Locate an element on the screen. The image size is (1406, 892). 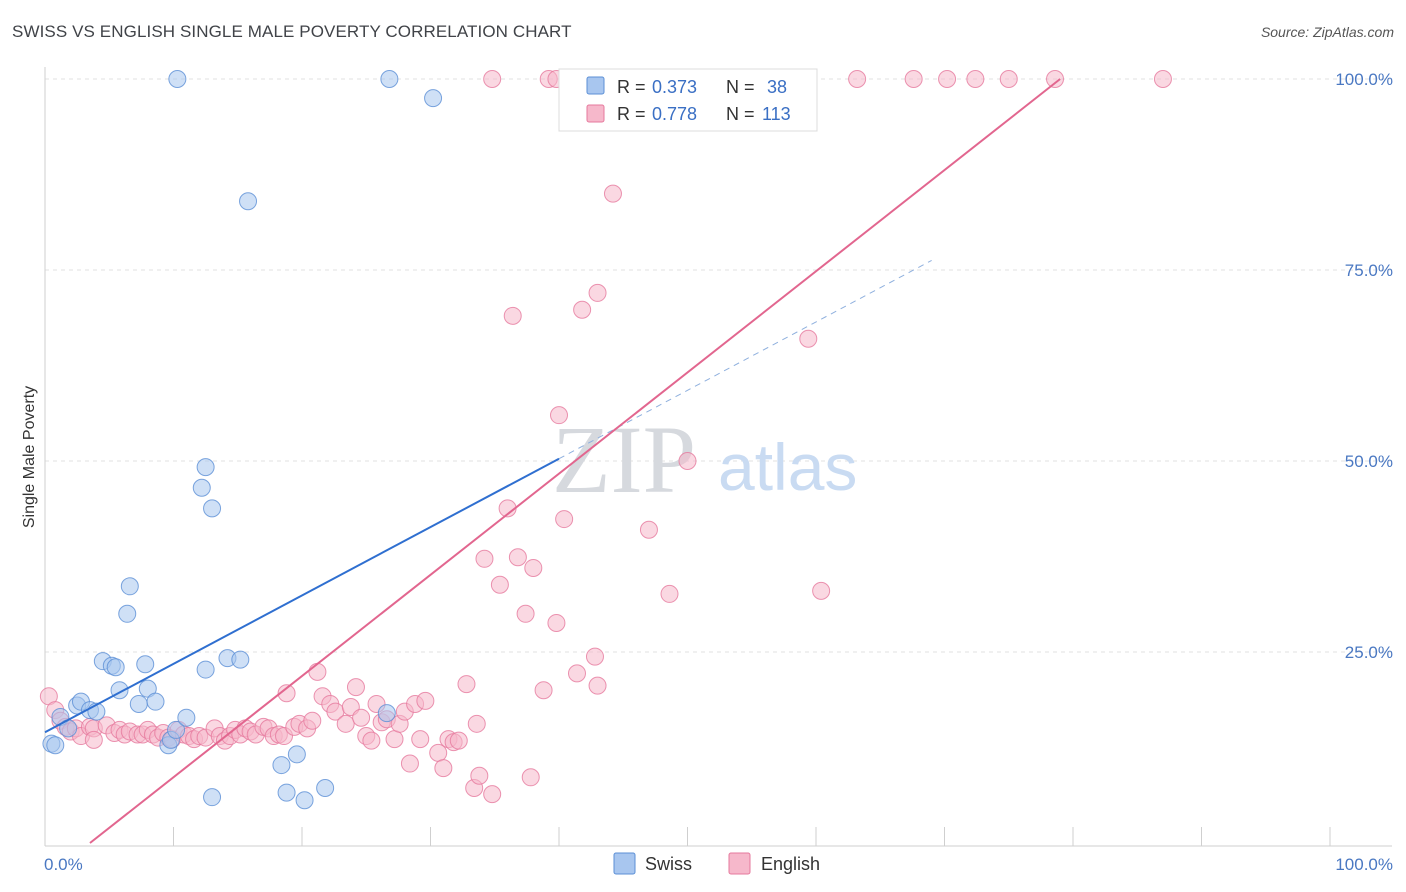
y-tick-label: 75.0% is located at coordinates (1369, 270).